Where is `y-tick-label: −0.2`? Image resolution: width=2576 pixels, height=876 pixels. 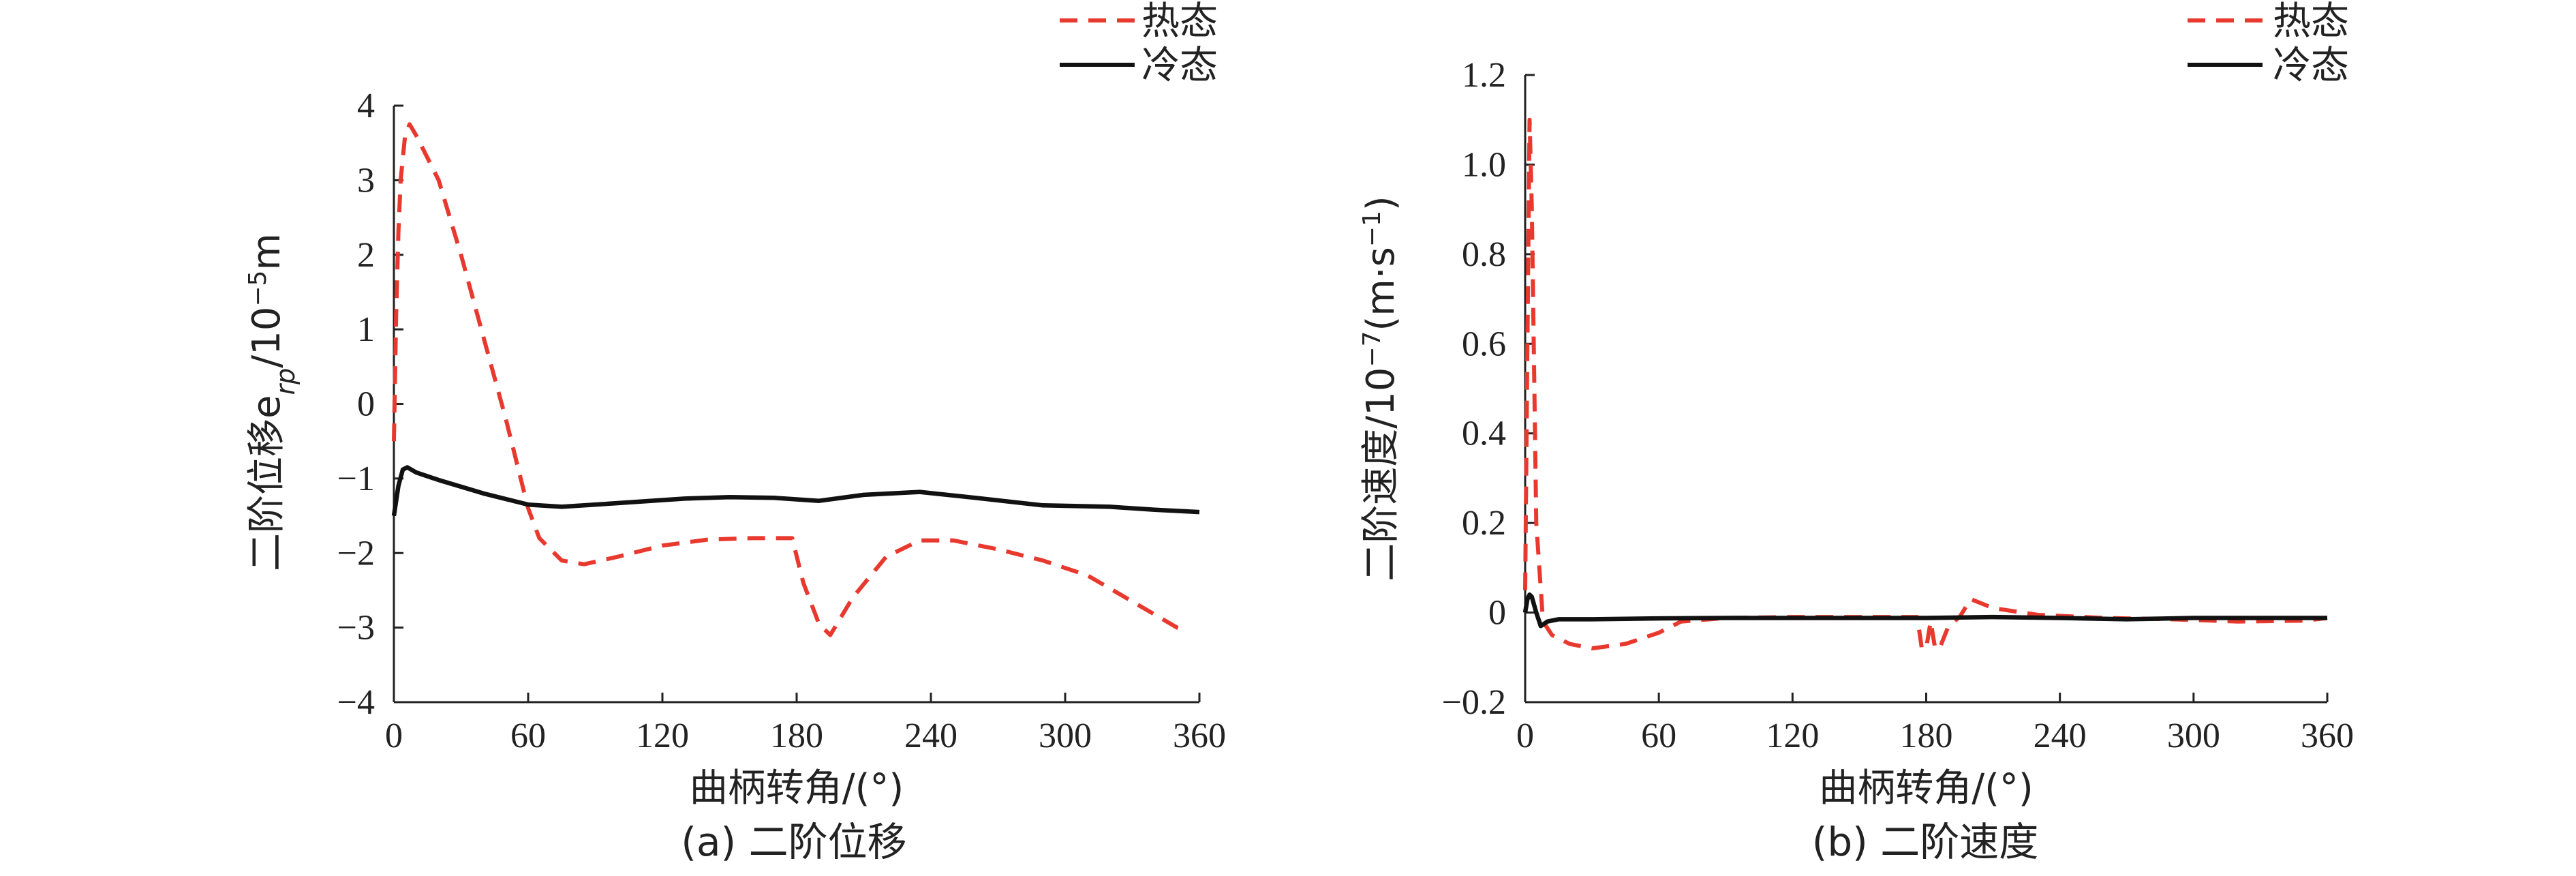 y-tick-label: −0.2 is located at coordinates (1474, 702).